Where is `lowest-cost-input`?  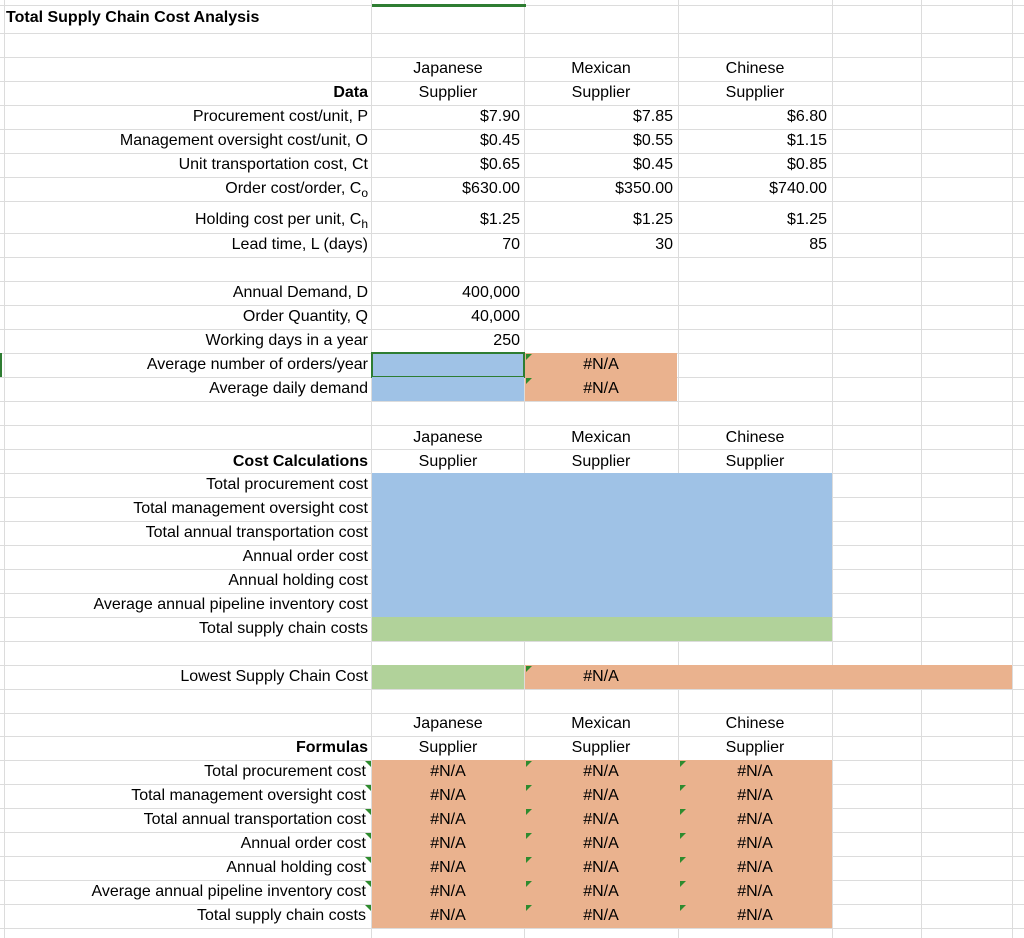 lowest-cost-input is located at coordinates (448, 677).